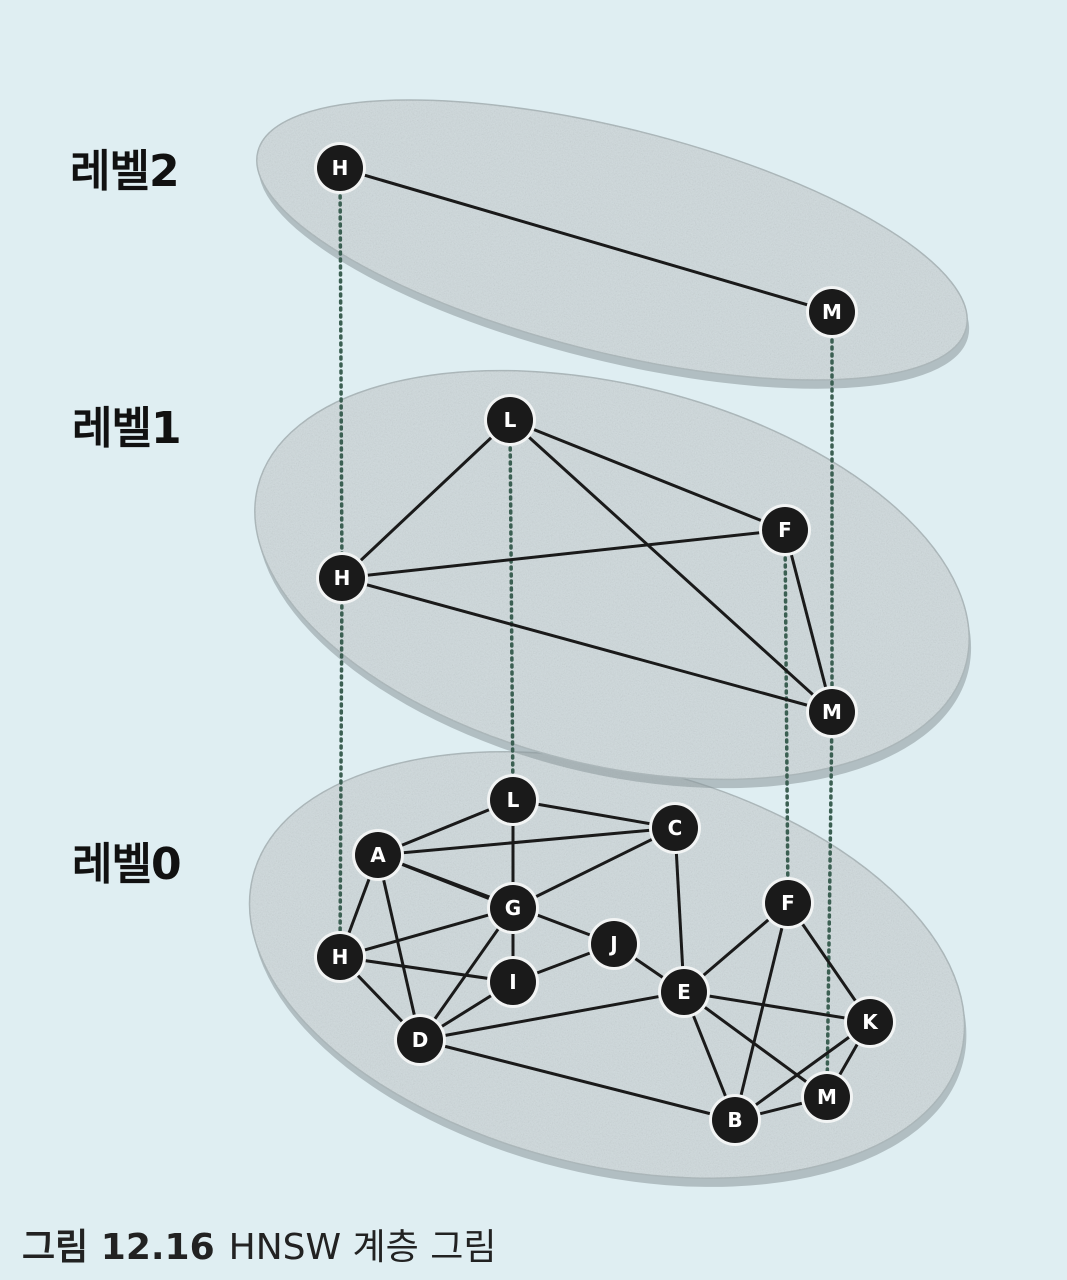  I want to click on level-2-label: 레벨2, so click(125, 171).